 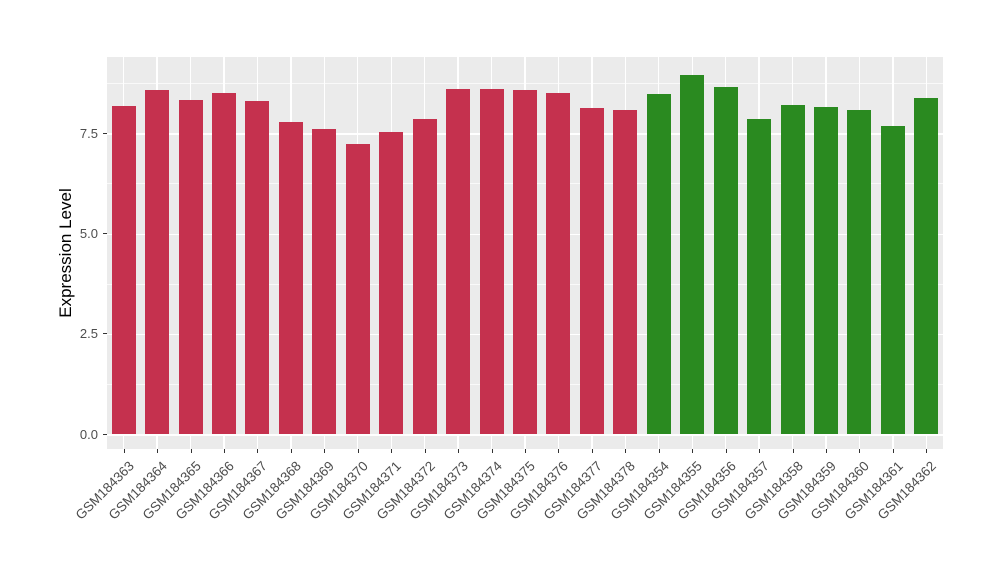 I want to click on bar-GSM184362, so click(x=926, y=266).